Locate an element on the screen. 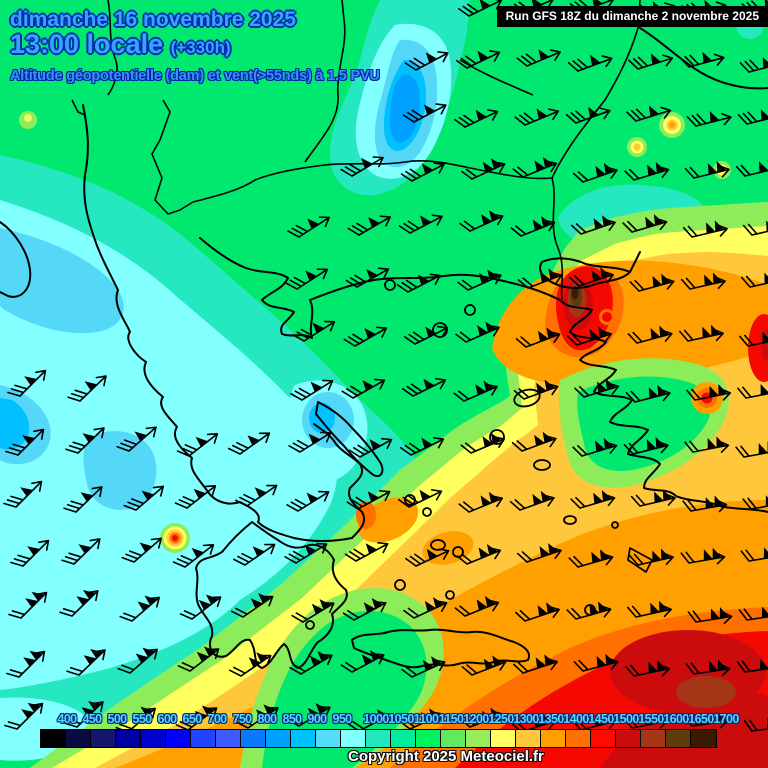 This screenshot has width=768, height=768. colorbar-tick-label: 1500 is located at coordinates (626, 719).